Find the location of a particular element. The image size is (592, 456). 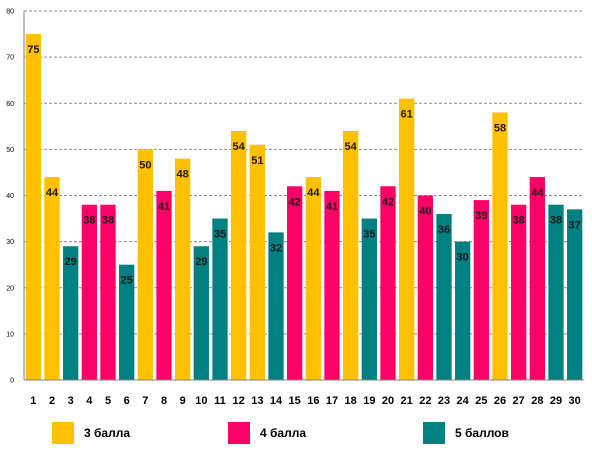

y-tick-label-40: 40 is located at coordinates (10, 196).